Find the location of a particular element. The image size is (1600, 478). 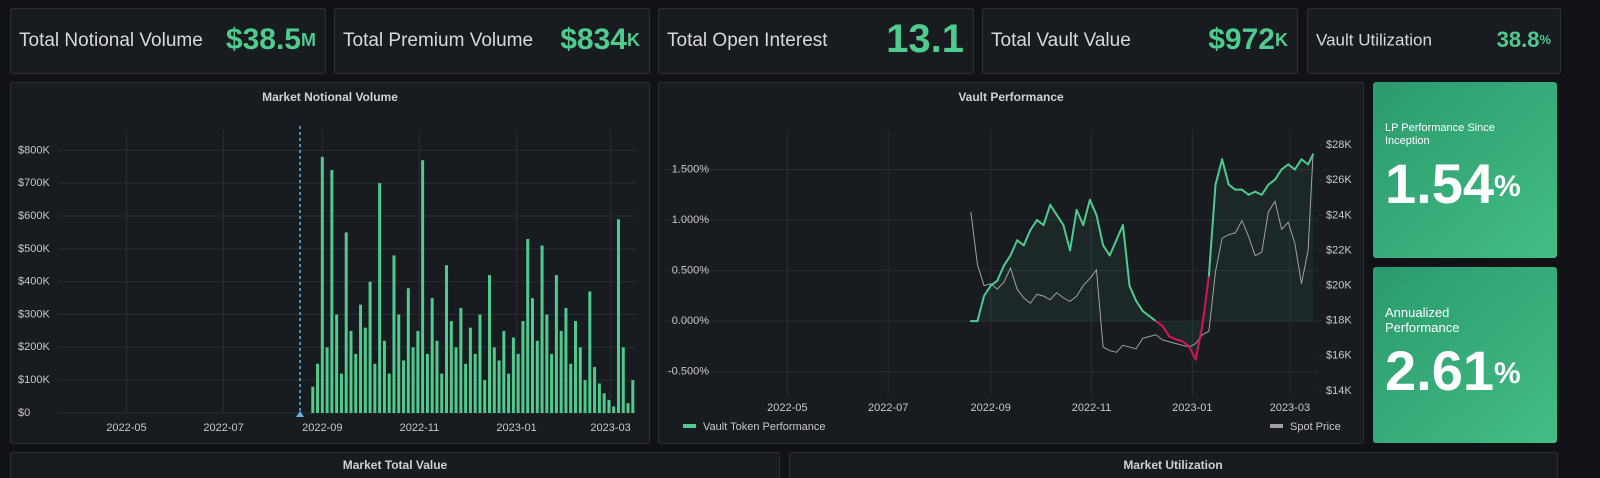

side-stat-value: 2.61% is located at coordinates (1453, 370).